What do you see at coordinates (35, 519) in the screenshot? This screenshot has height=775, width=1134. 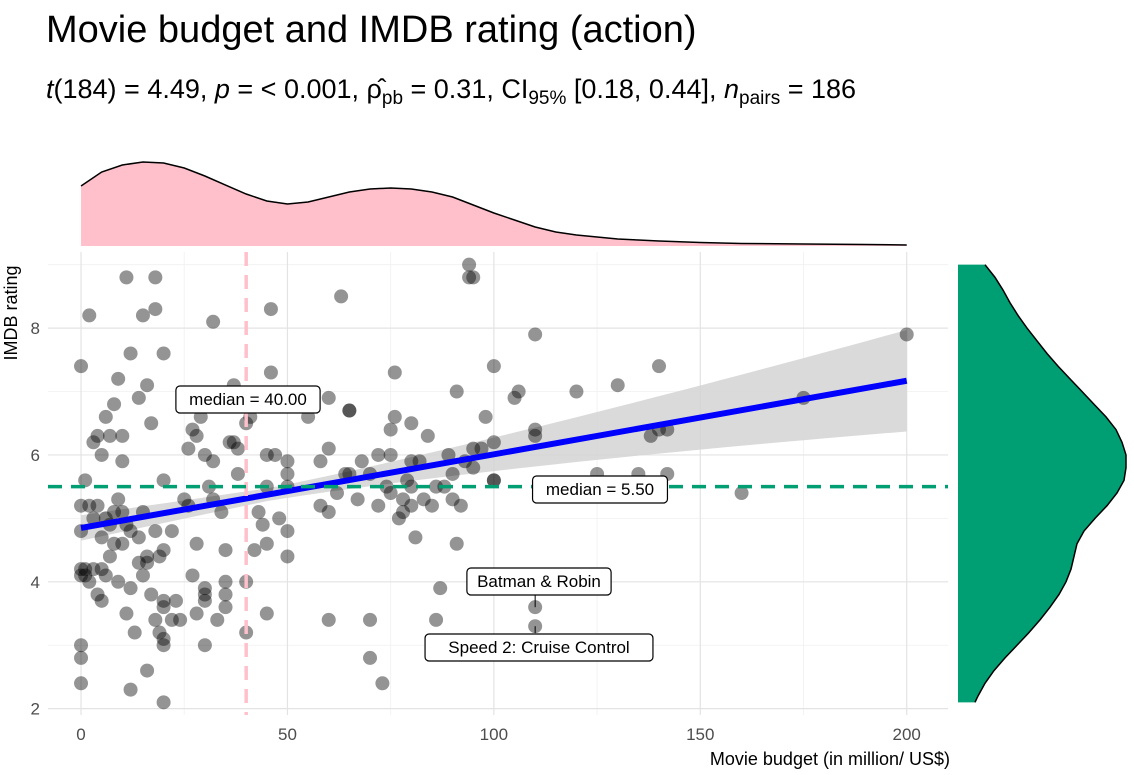 I see `y-ticks: 2 4 6 8` at bounding box center [35, 519].